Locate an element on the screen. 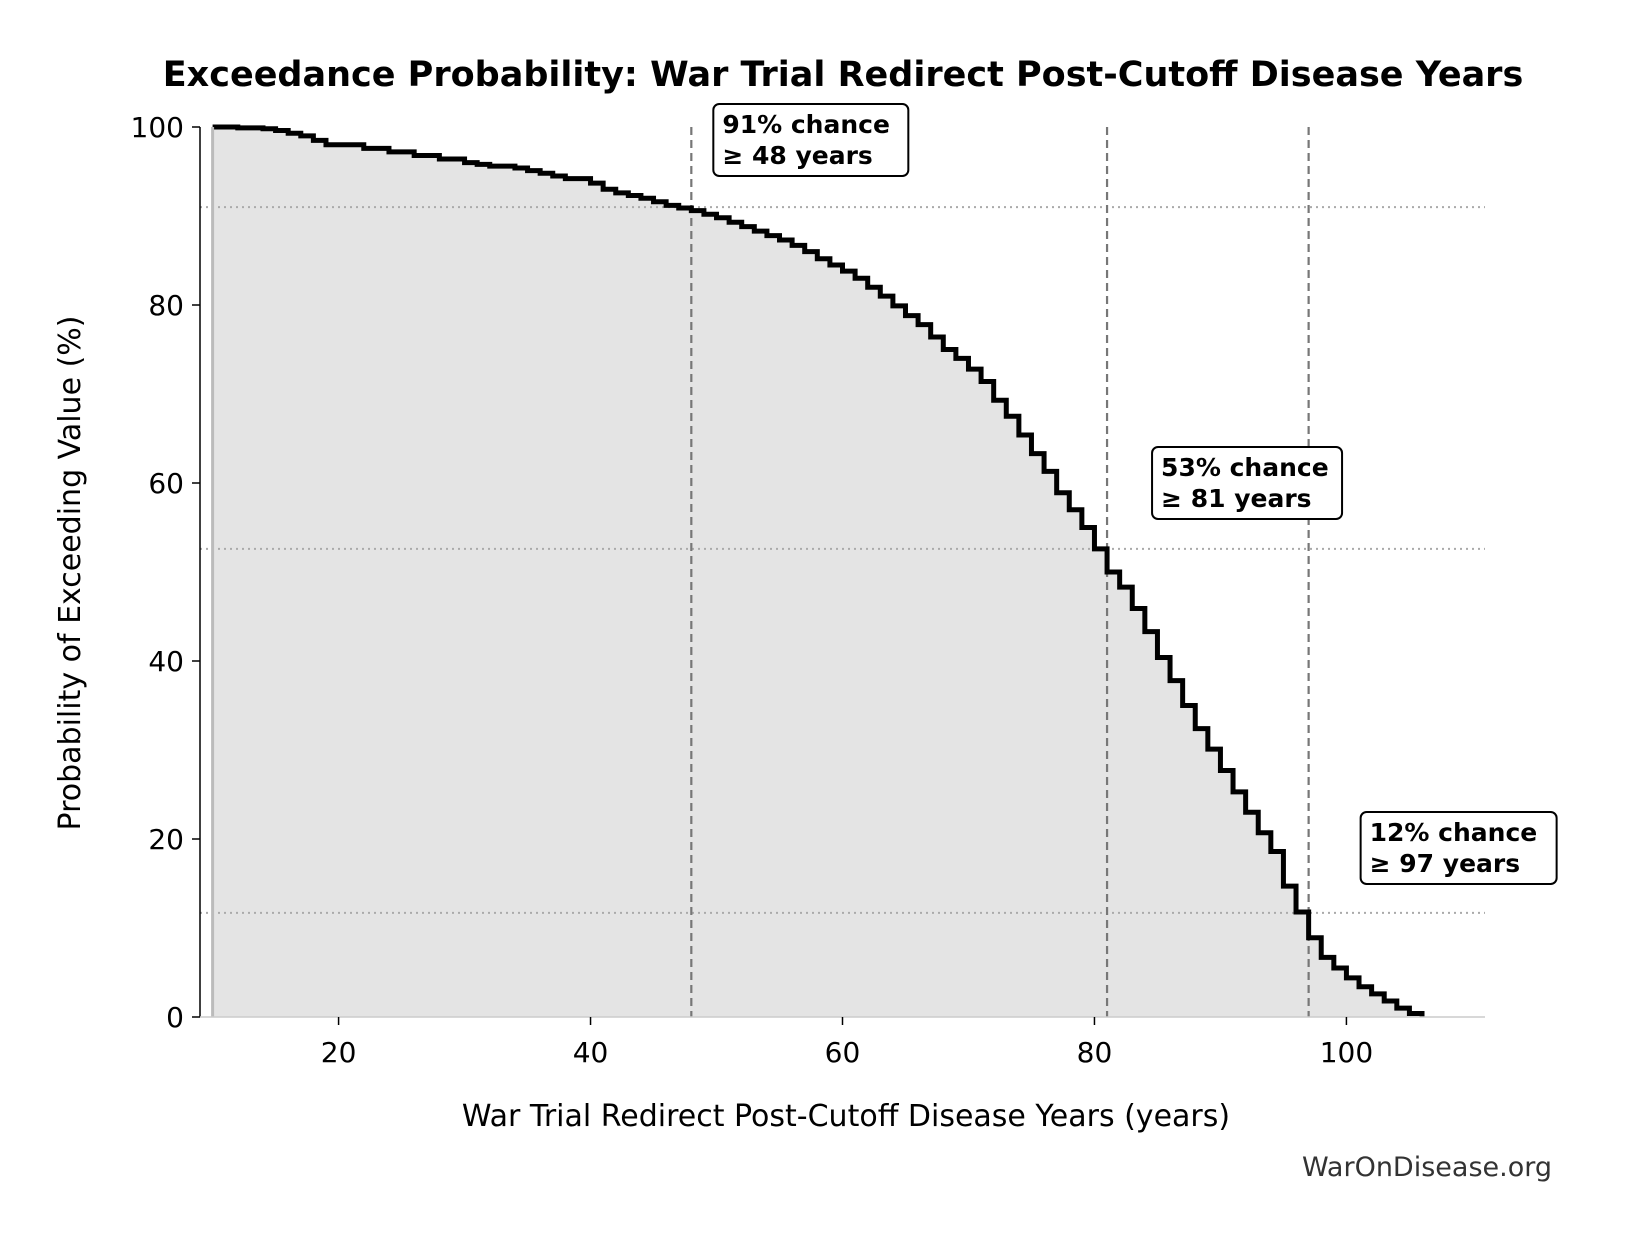 This screenshot has height=1234, width=1627. x-tick-label: 80 is located at coordinates (1095, 1052).